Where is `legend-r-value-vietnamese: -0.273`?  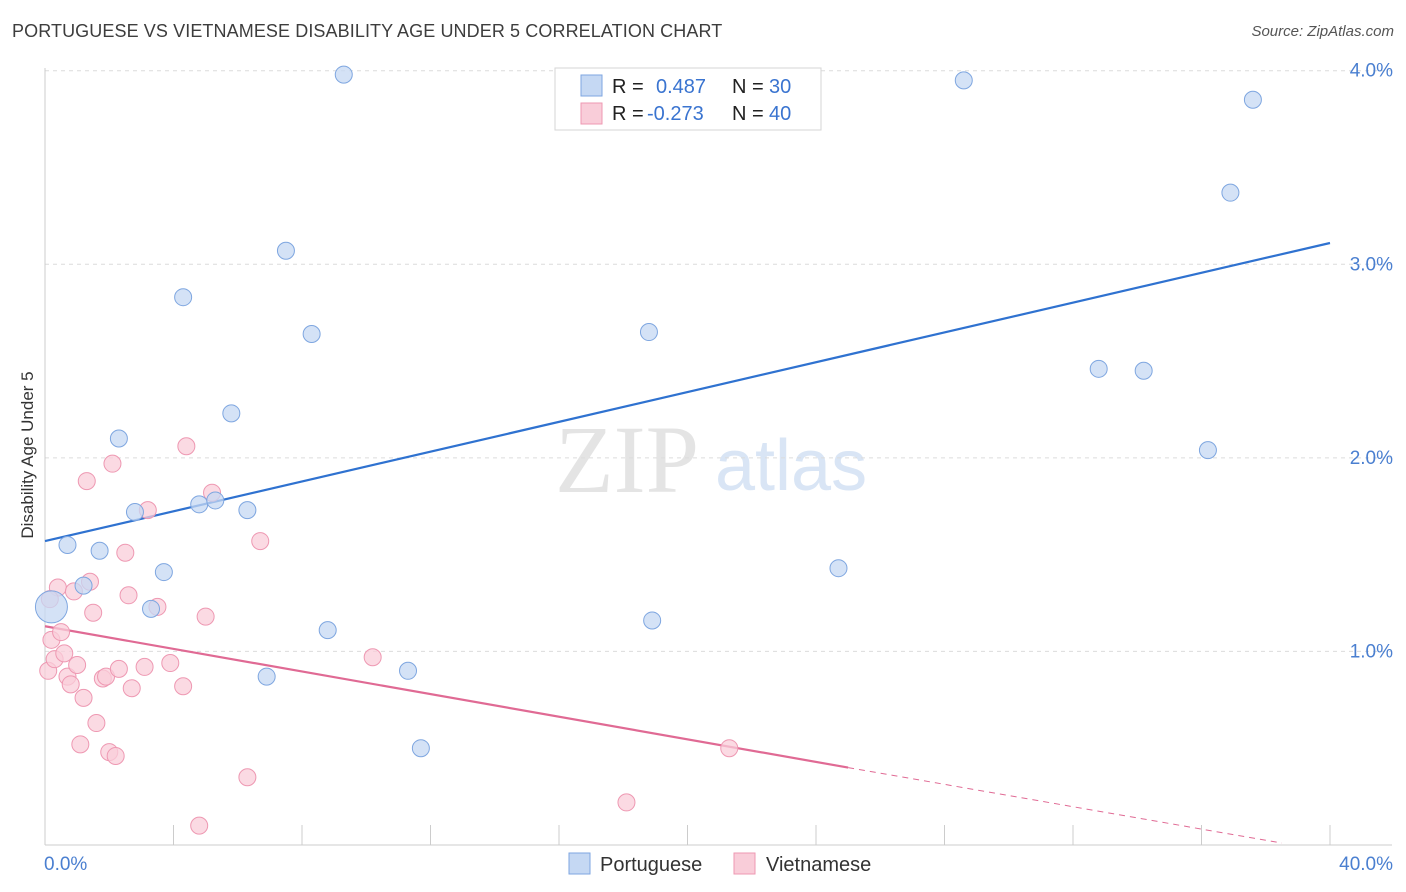
legend-r-value-vietnamese: -0.273 is located at coordinates (675, 114).